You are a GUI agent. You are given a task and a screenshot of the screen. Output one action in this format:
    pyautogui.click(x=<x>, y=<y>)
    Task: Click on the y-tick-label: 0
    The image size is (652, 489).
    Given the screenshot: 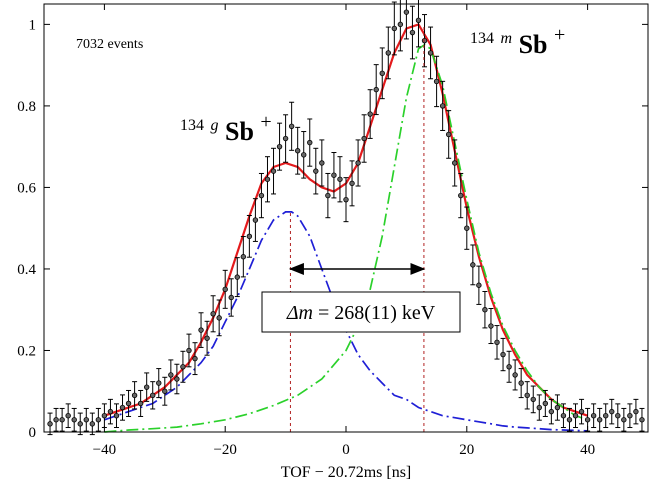 What is the action you would take?
    pyautogui.click(x=33, y=433)
    